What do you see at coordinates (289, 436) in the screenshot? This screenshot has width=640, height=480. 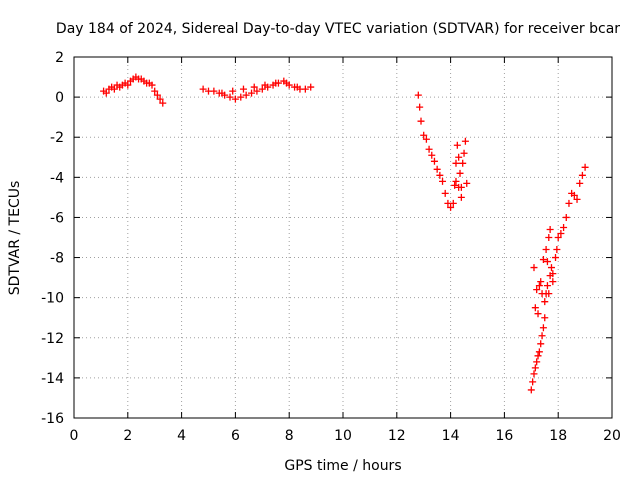 I see `x-tick-label: 8` at bounding box center [289, 436].